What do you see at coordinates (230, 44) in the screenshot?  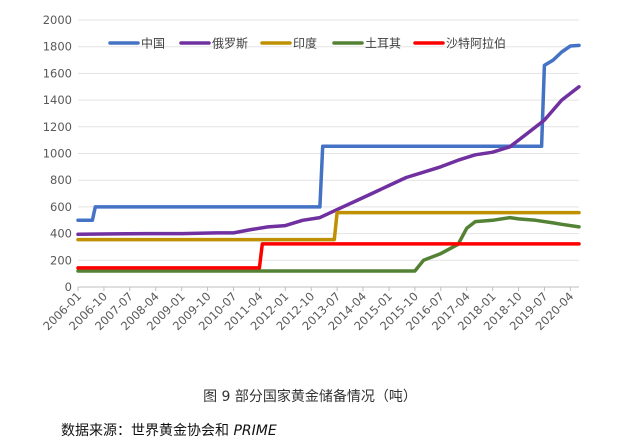 I see `legend-label: 俄罗斯` at bounding box center [230, 44].